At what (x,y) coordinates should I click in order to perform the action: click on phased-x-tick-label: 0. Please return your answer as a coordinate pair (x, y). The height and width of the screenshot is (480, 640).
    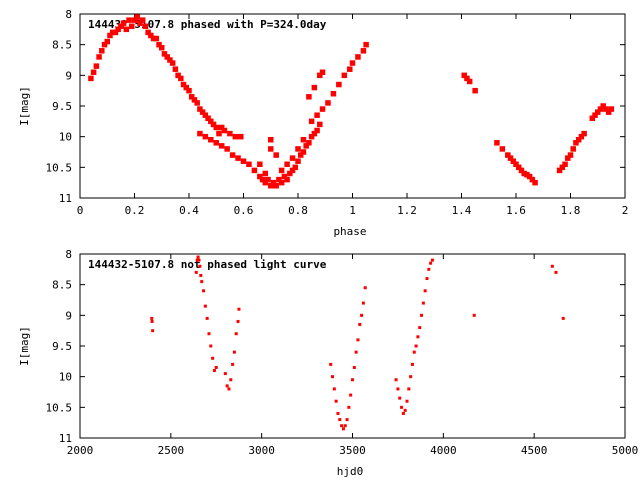
    Looking at the image, I should click on (80, 210).